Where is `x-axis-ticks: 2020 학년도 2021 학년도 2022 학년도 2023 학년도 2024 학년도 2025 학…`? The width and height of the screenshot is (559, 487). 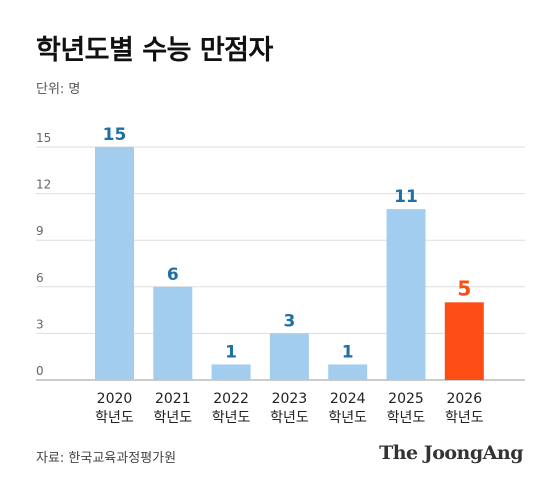
x-axis-ticks: 2020 학년도 2021 학년도 2022 학년도 2023 학년도 2024 학년도 2025 학… is located at coordinates (289, 408).